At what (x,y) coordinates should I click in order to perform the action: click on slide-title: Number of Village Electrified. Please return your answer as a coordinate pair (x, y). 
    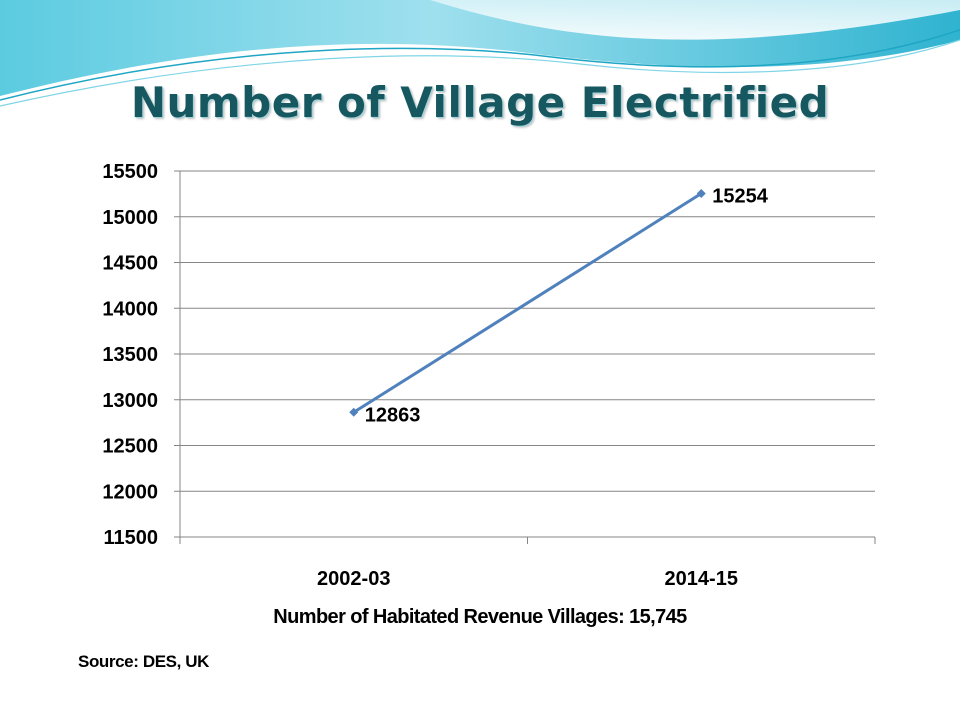
    Looking at the image, I should click on (480, 102).